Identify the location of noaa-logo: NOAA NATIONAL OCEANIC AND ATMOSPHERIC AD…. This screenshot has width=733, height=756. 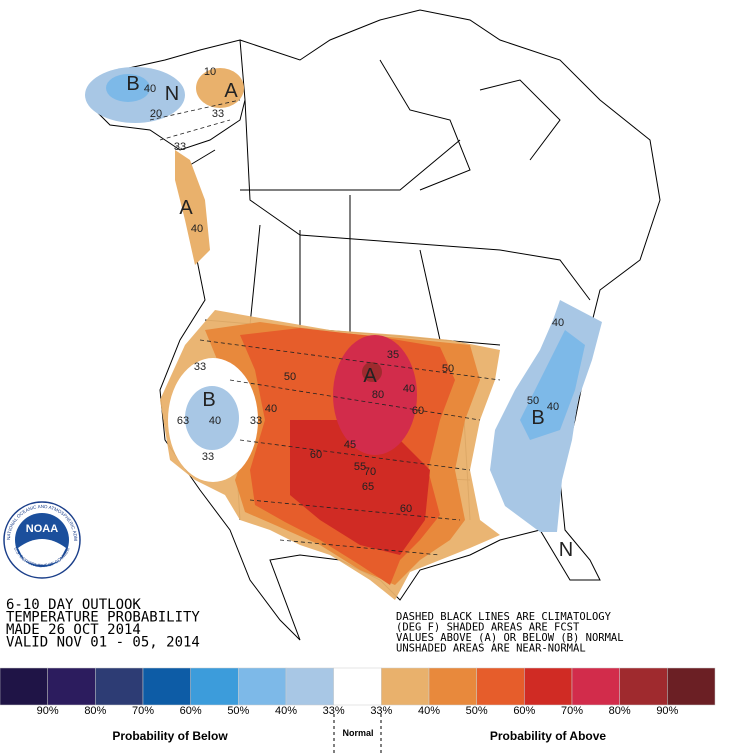
(40, 289).